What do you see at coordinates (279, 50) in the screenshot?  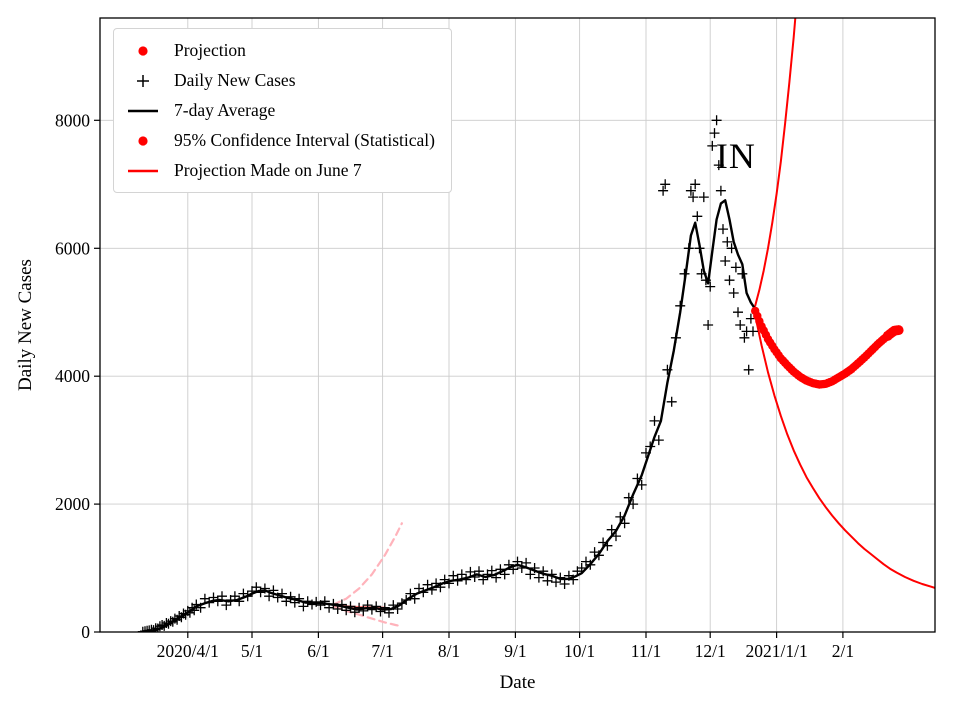 I see `legend-item: Projection` at bounding box center [279, 50].